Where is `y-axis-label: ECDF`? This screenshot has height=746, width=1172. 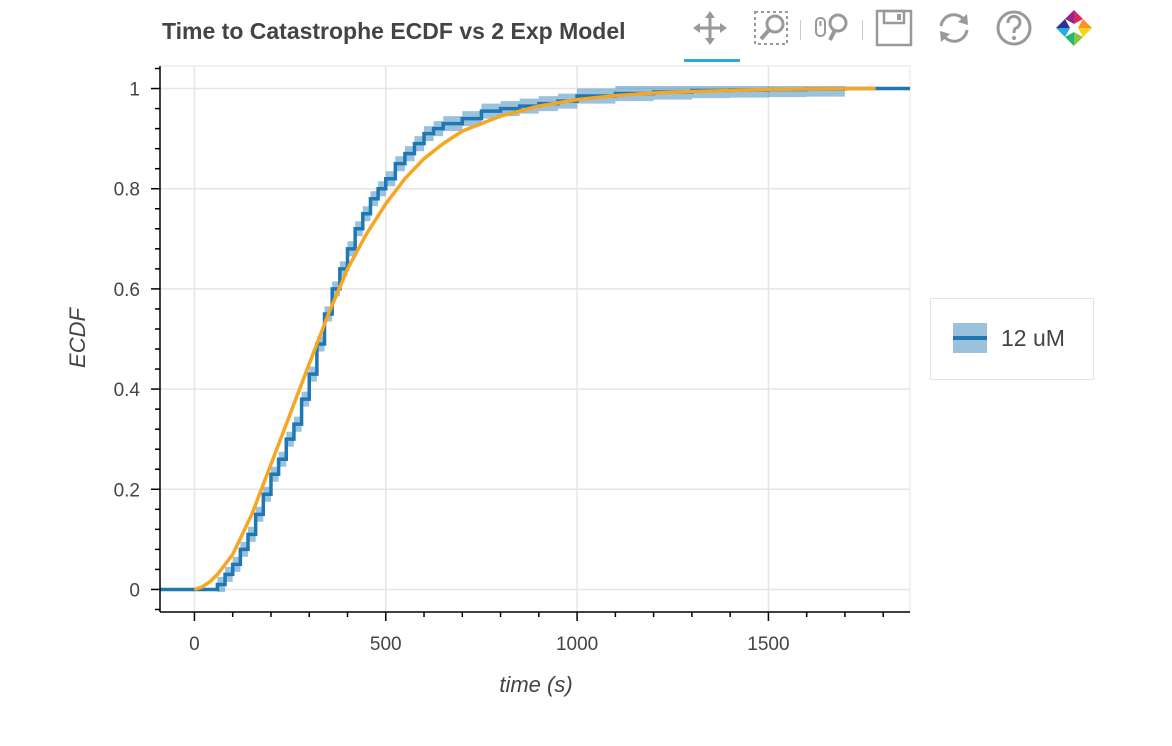 y-axis-label: ECDF is located at coordinates (77, 336).